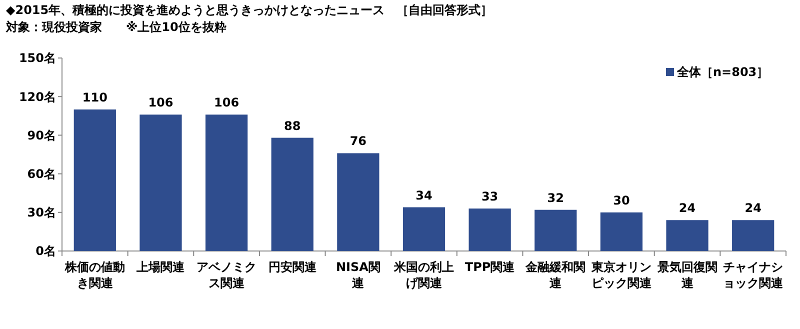  I want to click on y-tick-label: 150名, so click(37, 58).